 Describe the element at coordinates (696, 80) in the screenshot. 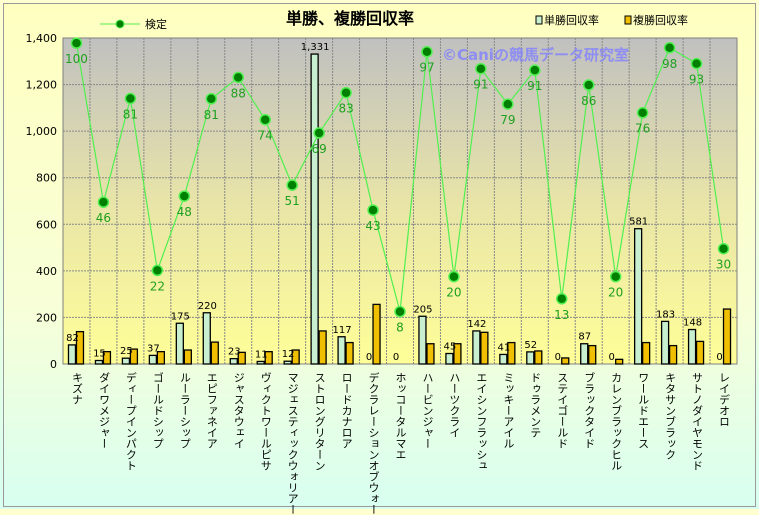

I see `line-data-label: 93` at that location.